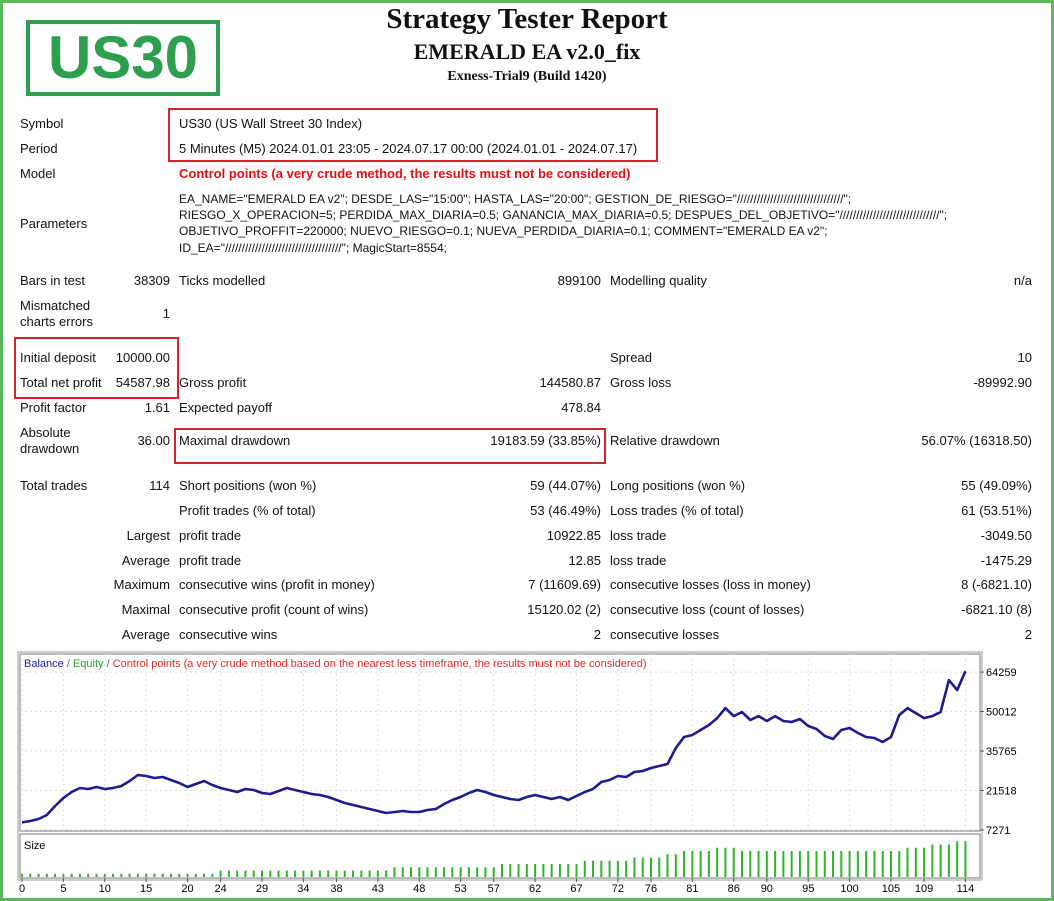  I want to click on x-tick-label: 43, so click(378, 889).